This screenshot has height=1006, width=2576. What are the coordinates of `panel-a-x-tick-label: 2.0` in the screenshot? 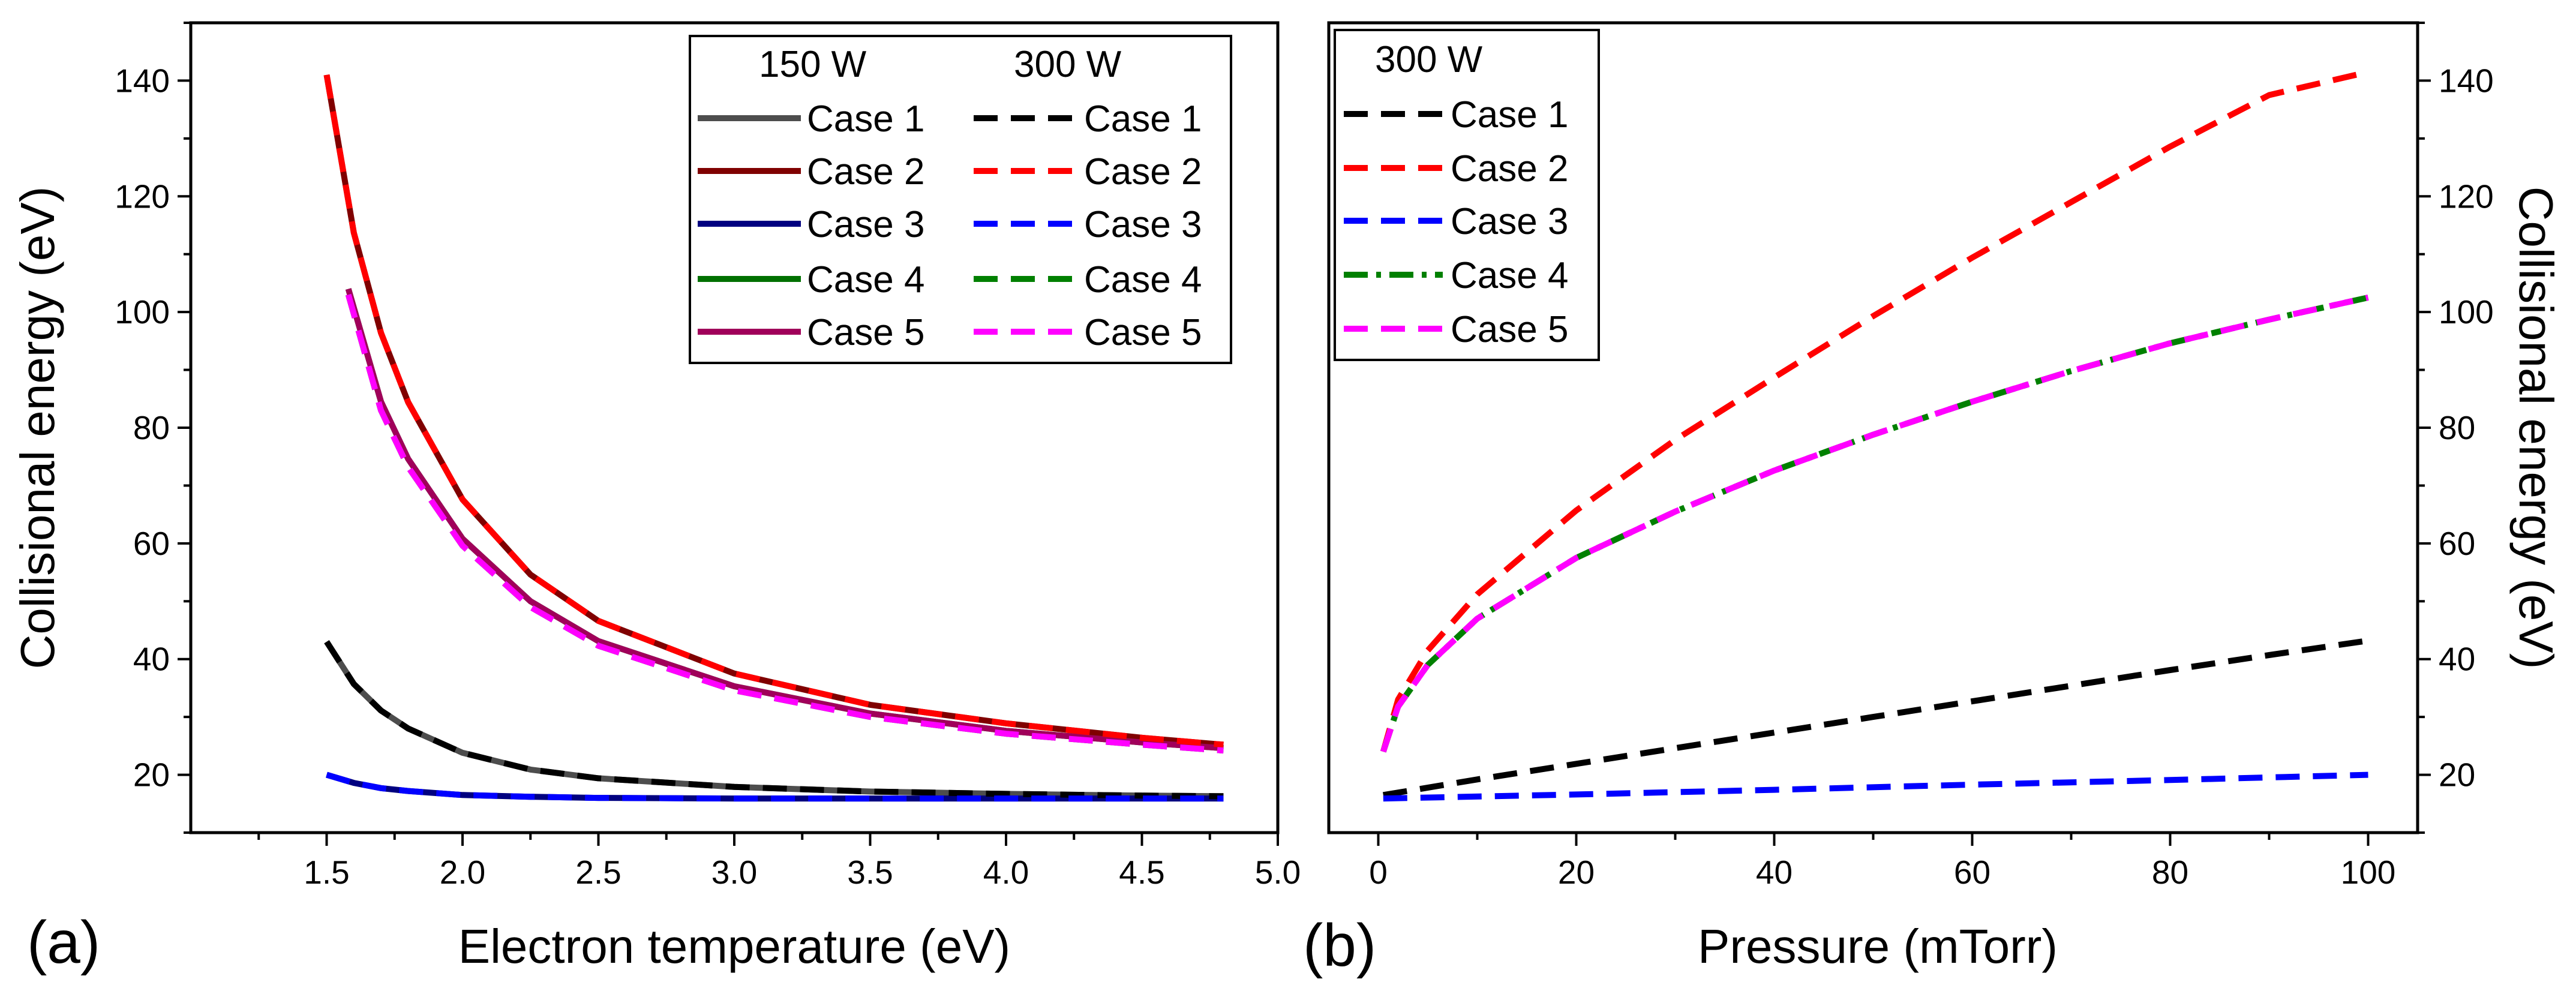 It's located at (463, 872).